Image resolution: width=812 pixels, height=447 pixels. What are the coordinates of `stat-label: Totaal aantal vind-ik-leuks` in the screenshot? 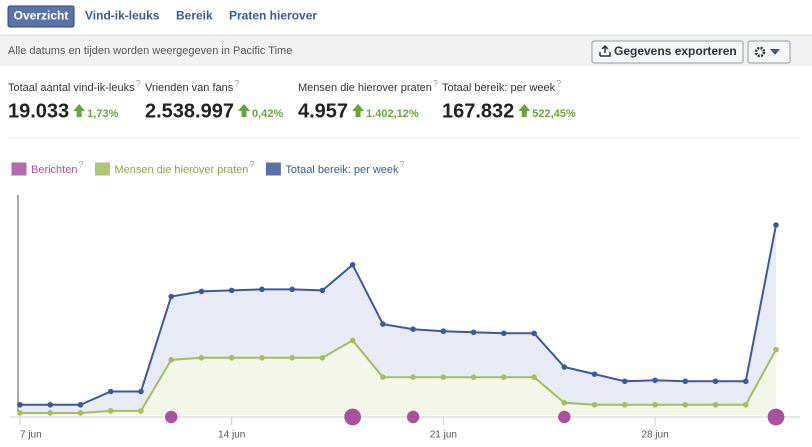 It's located at (71, 88).